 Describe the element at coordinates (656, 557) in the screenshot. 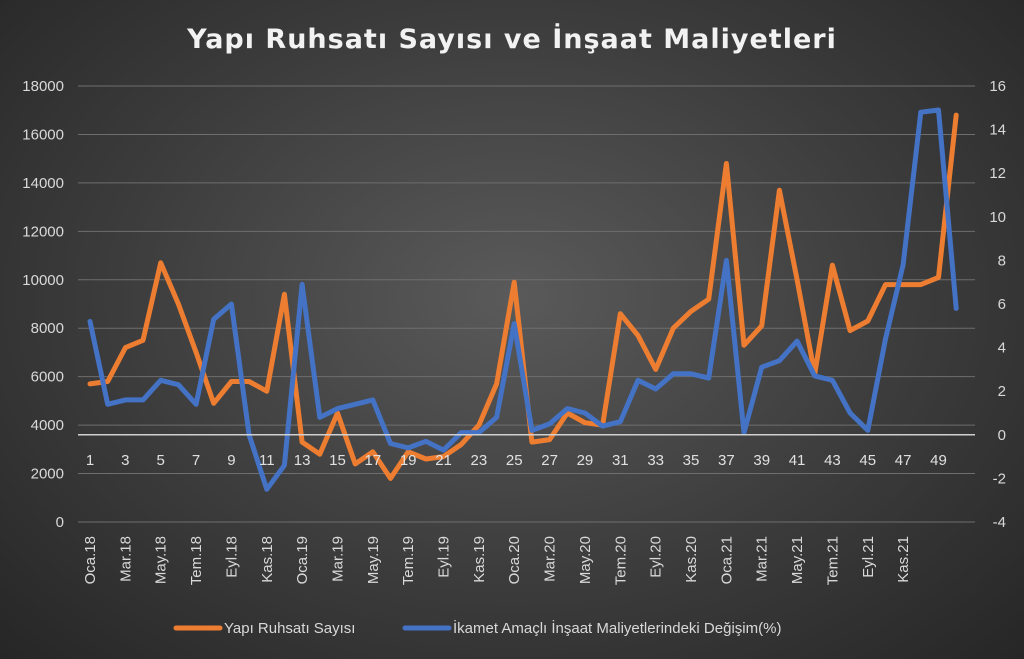

I see `x-category-label: Eyl.20` at that location.